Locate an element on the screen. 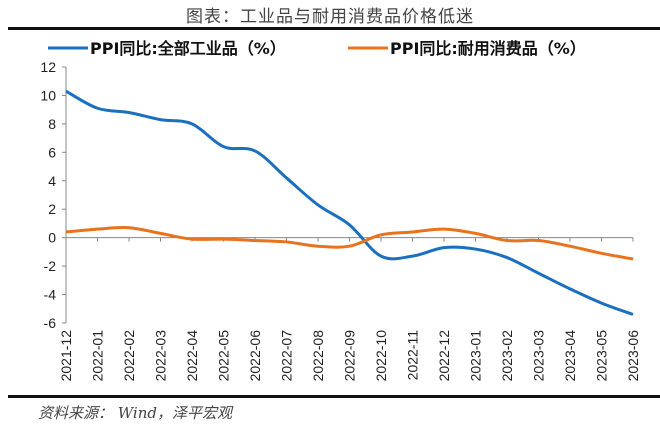 The width and height of the screenshot is (660, 429). x-tick-label: 2023-05 is located at coordinates (602, 356).